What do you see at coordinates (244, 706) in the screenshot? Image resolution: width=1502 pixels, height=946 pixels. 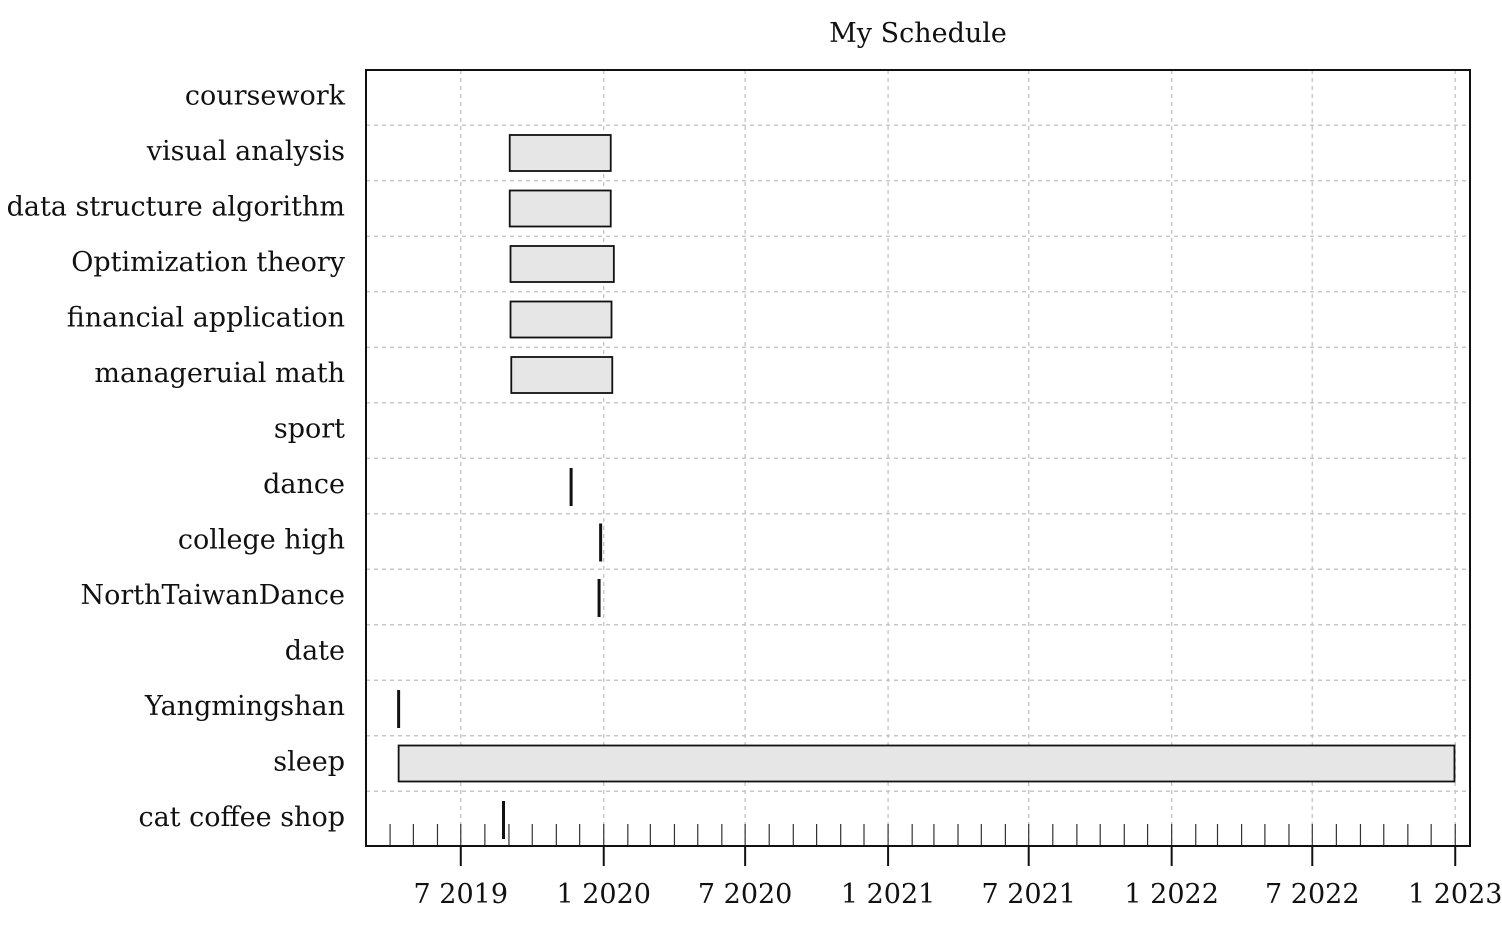 I see `row-label: Yangmingshan` at bounding box center [244, 706].